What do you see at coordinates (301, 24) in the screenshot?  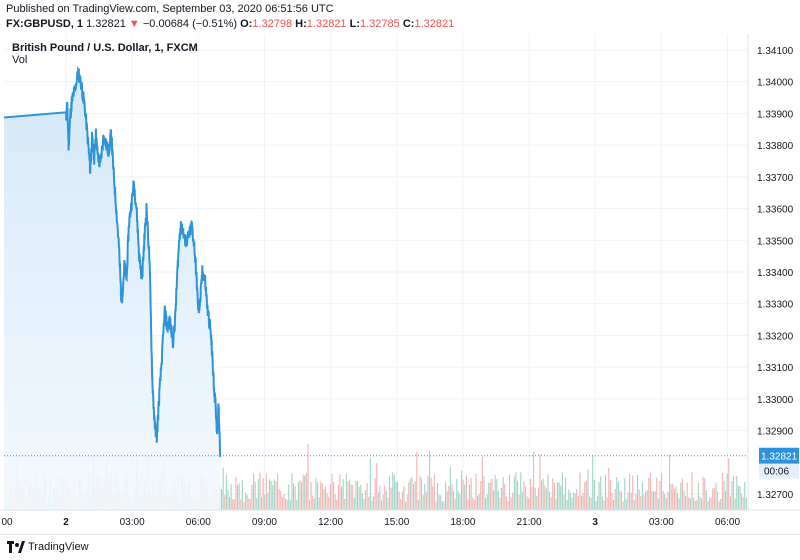 I see `high-label: H:` at bounding box center [301, 24].